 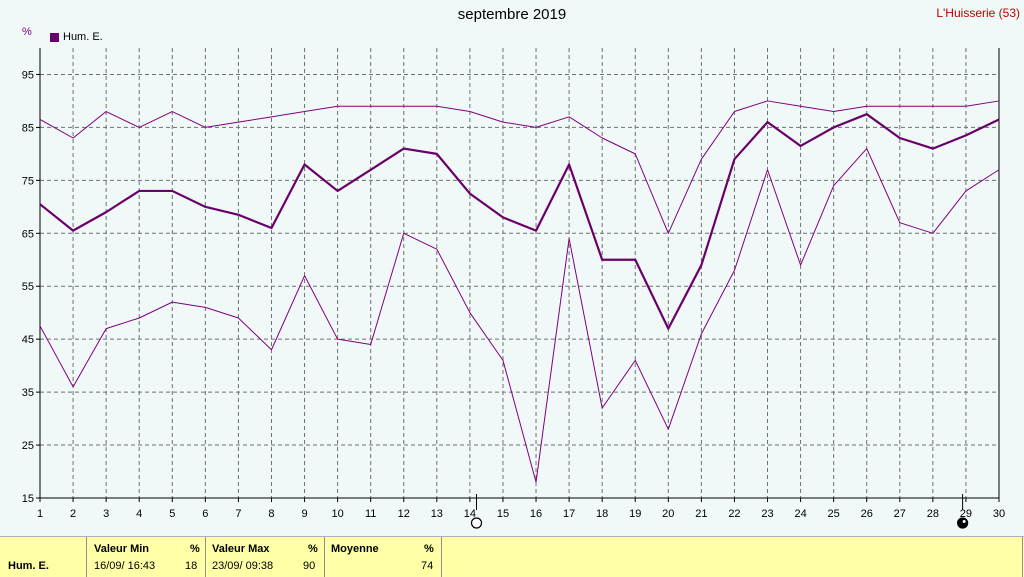 What do you see at coordinates (28, 566) in the screenshot?
I see `footer-row-label: Hum. E.` at bounding box center [28, 566].